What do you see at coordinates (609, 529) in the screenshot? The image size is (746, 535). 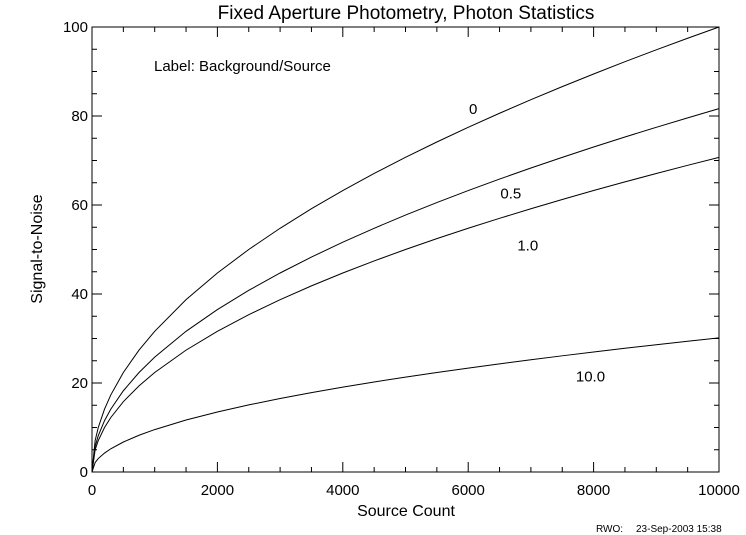 I see `footer-author: RWO:` at bounding box center [609, 529].